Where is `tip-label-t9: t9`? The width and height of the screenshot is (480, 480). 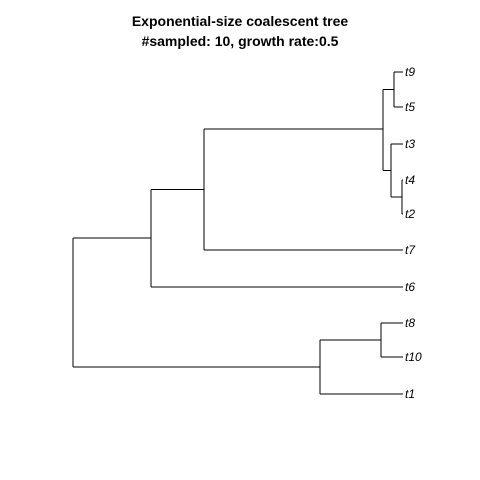 tip-label-t9: t9 is located at coordinates (410, 72).